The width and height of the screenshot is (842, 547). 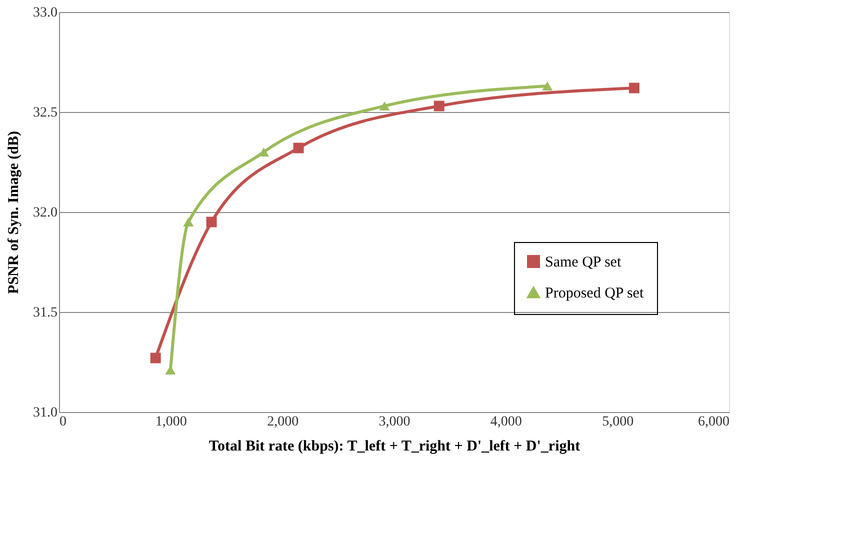 I want to click on y-axis-title: PSNR of Syn. Image (dB), so click(x=14, y=212).